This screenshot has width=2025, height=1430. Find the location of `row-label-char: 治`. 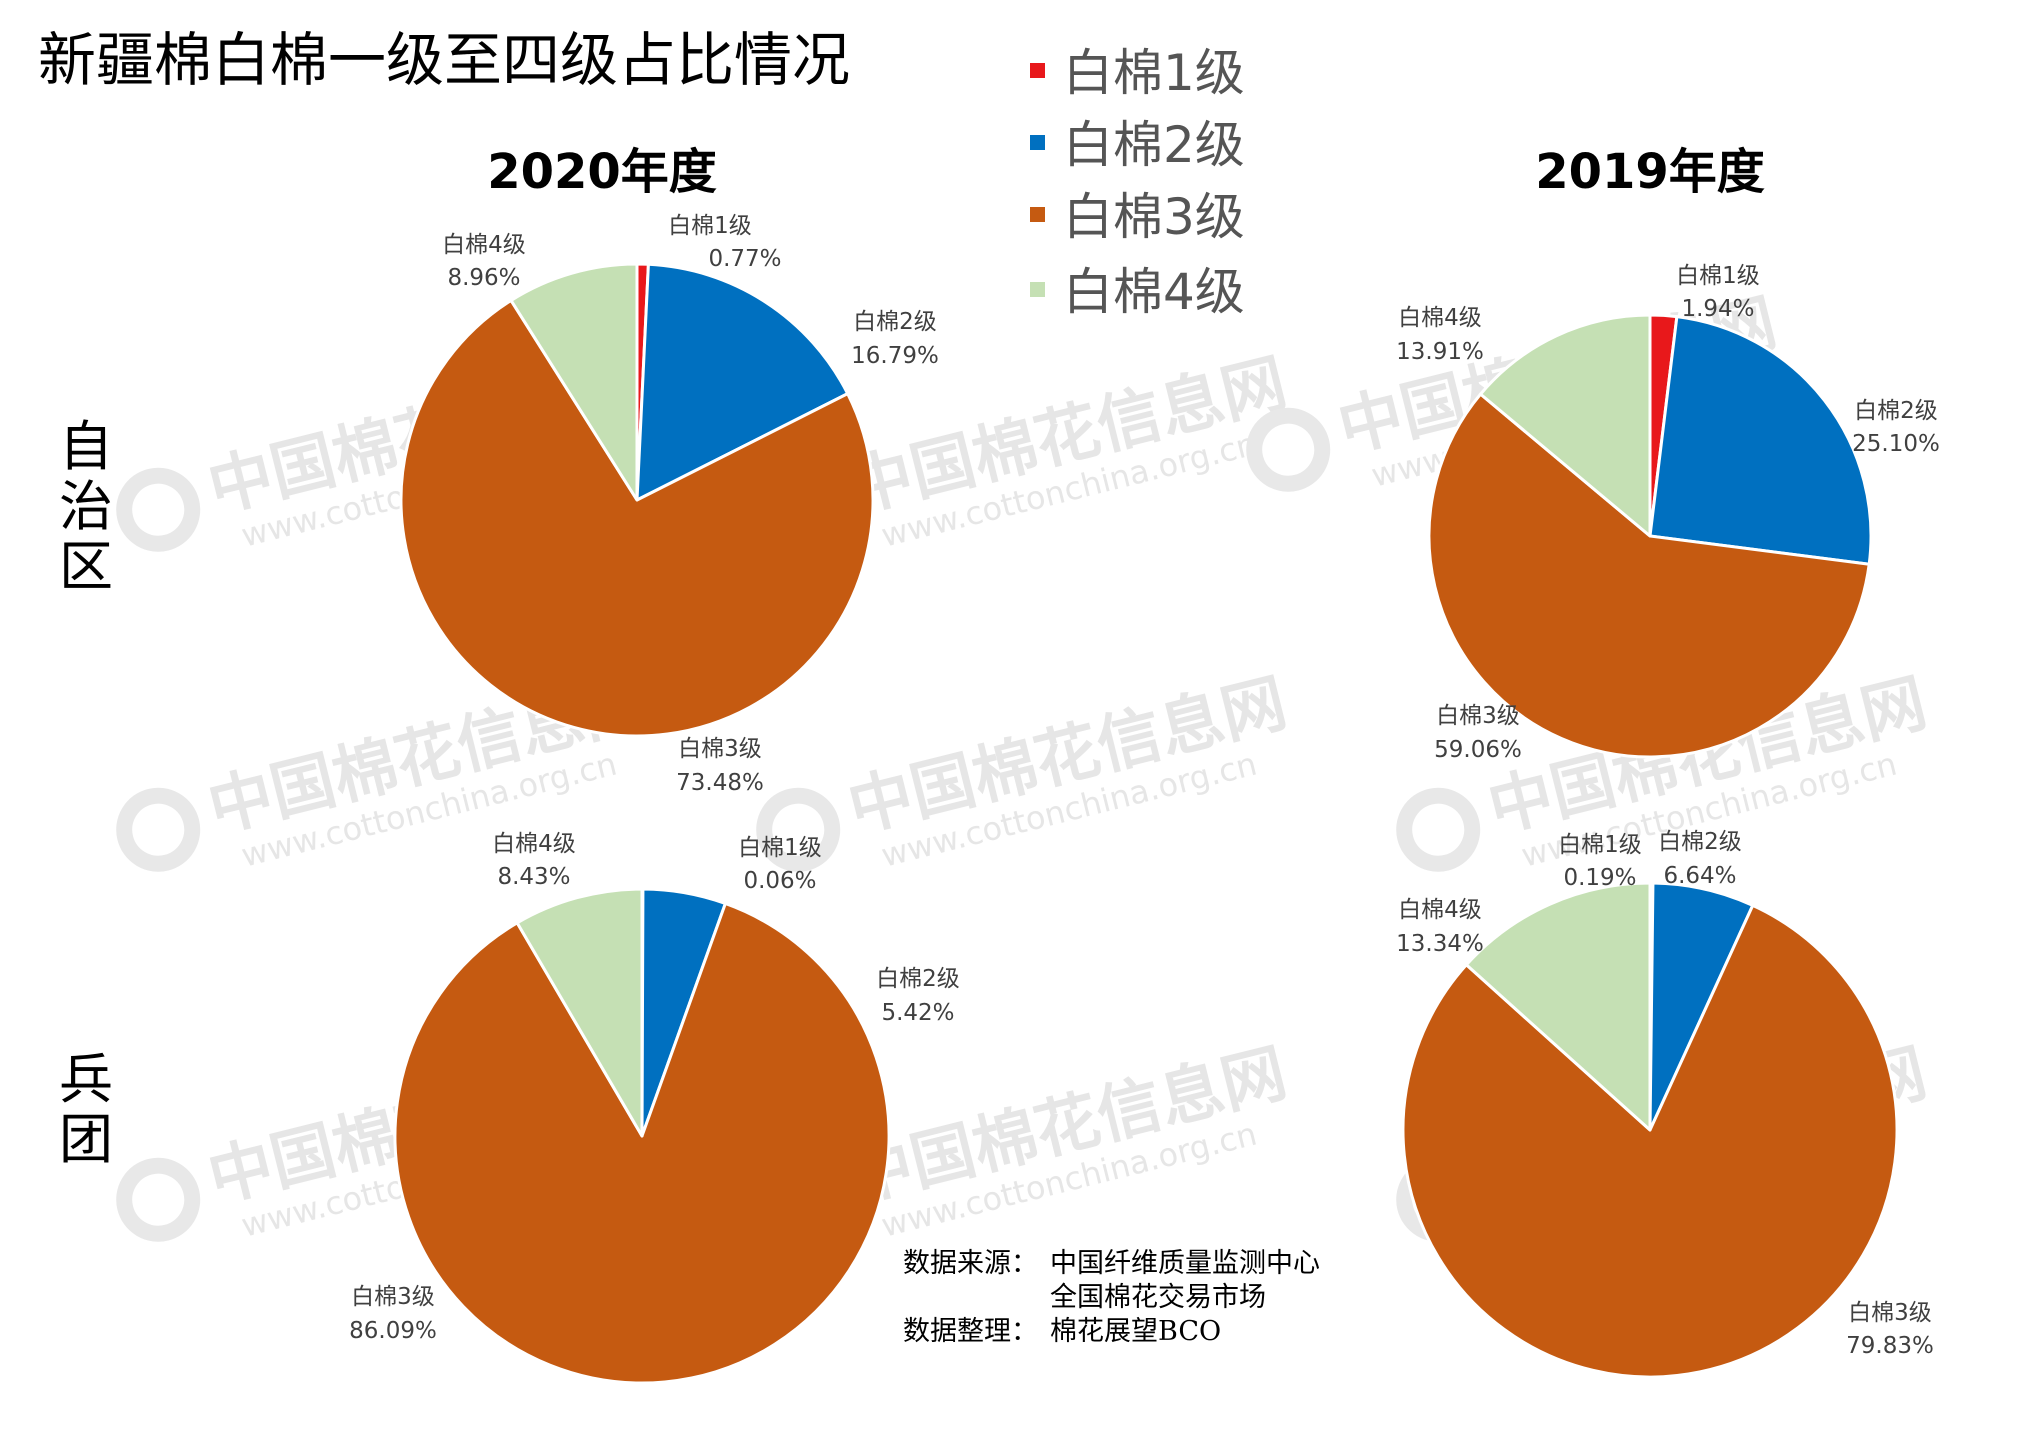

row-label-char: 治 is located at coordinates (86, 506).